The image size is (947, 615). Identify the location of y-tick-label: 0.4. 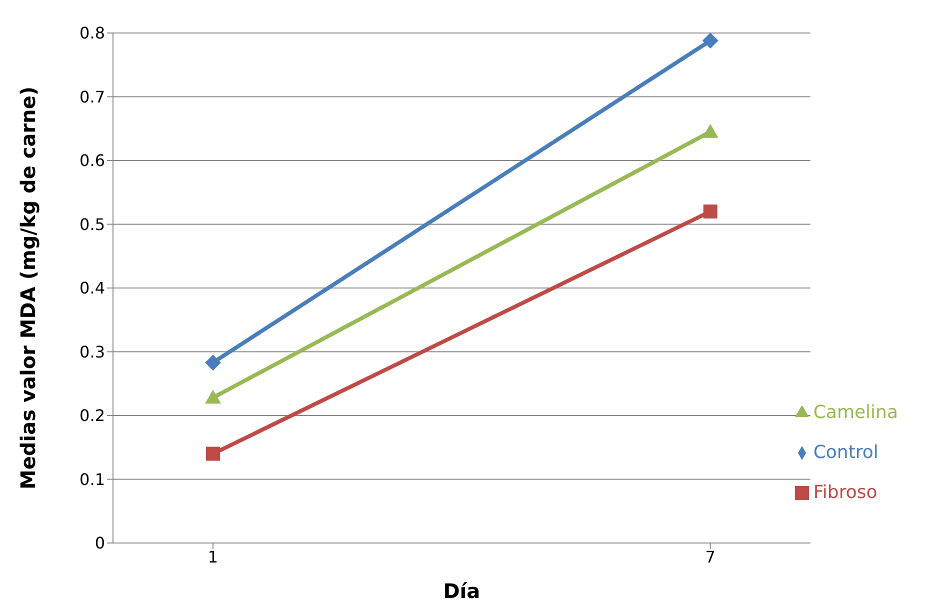
(92, 288).